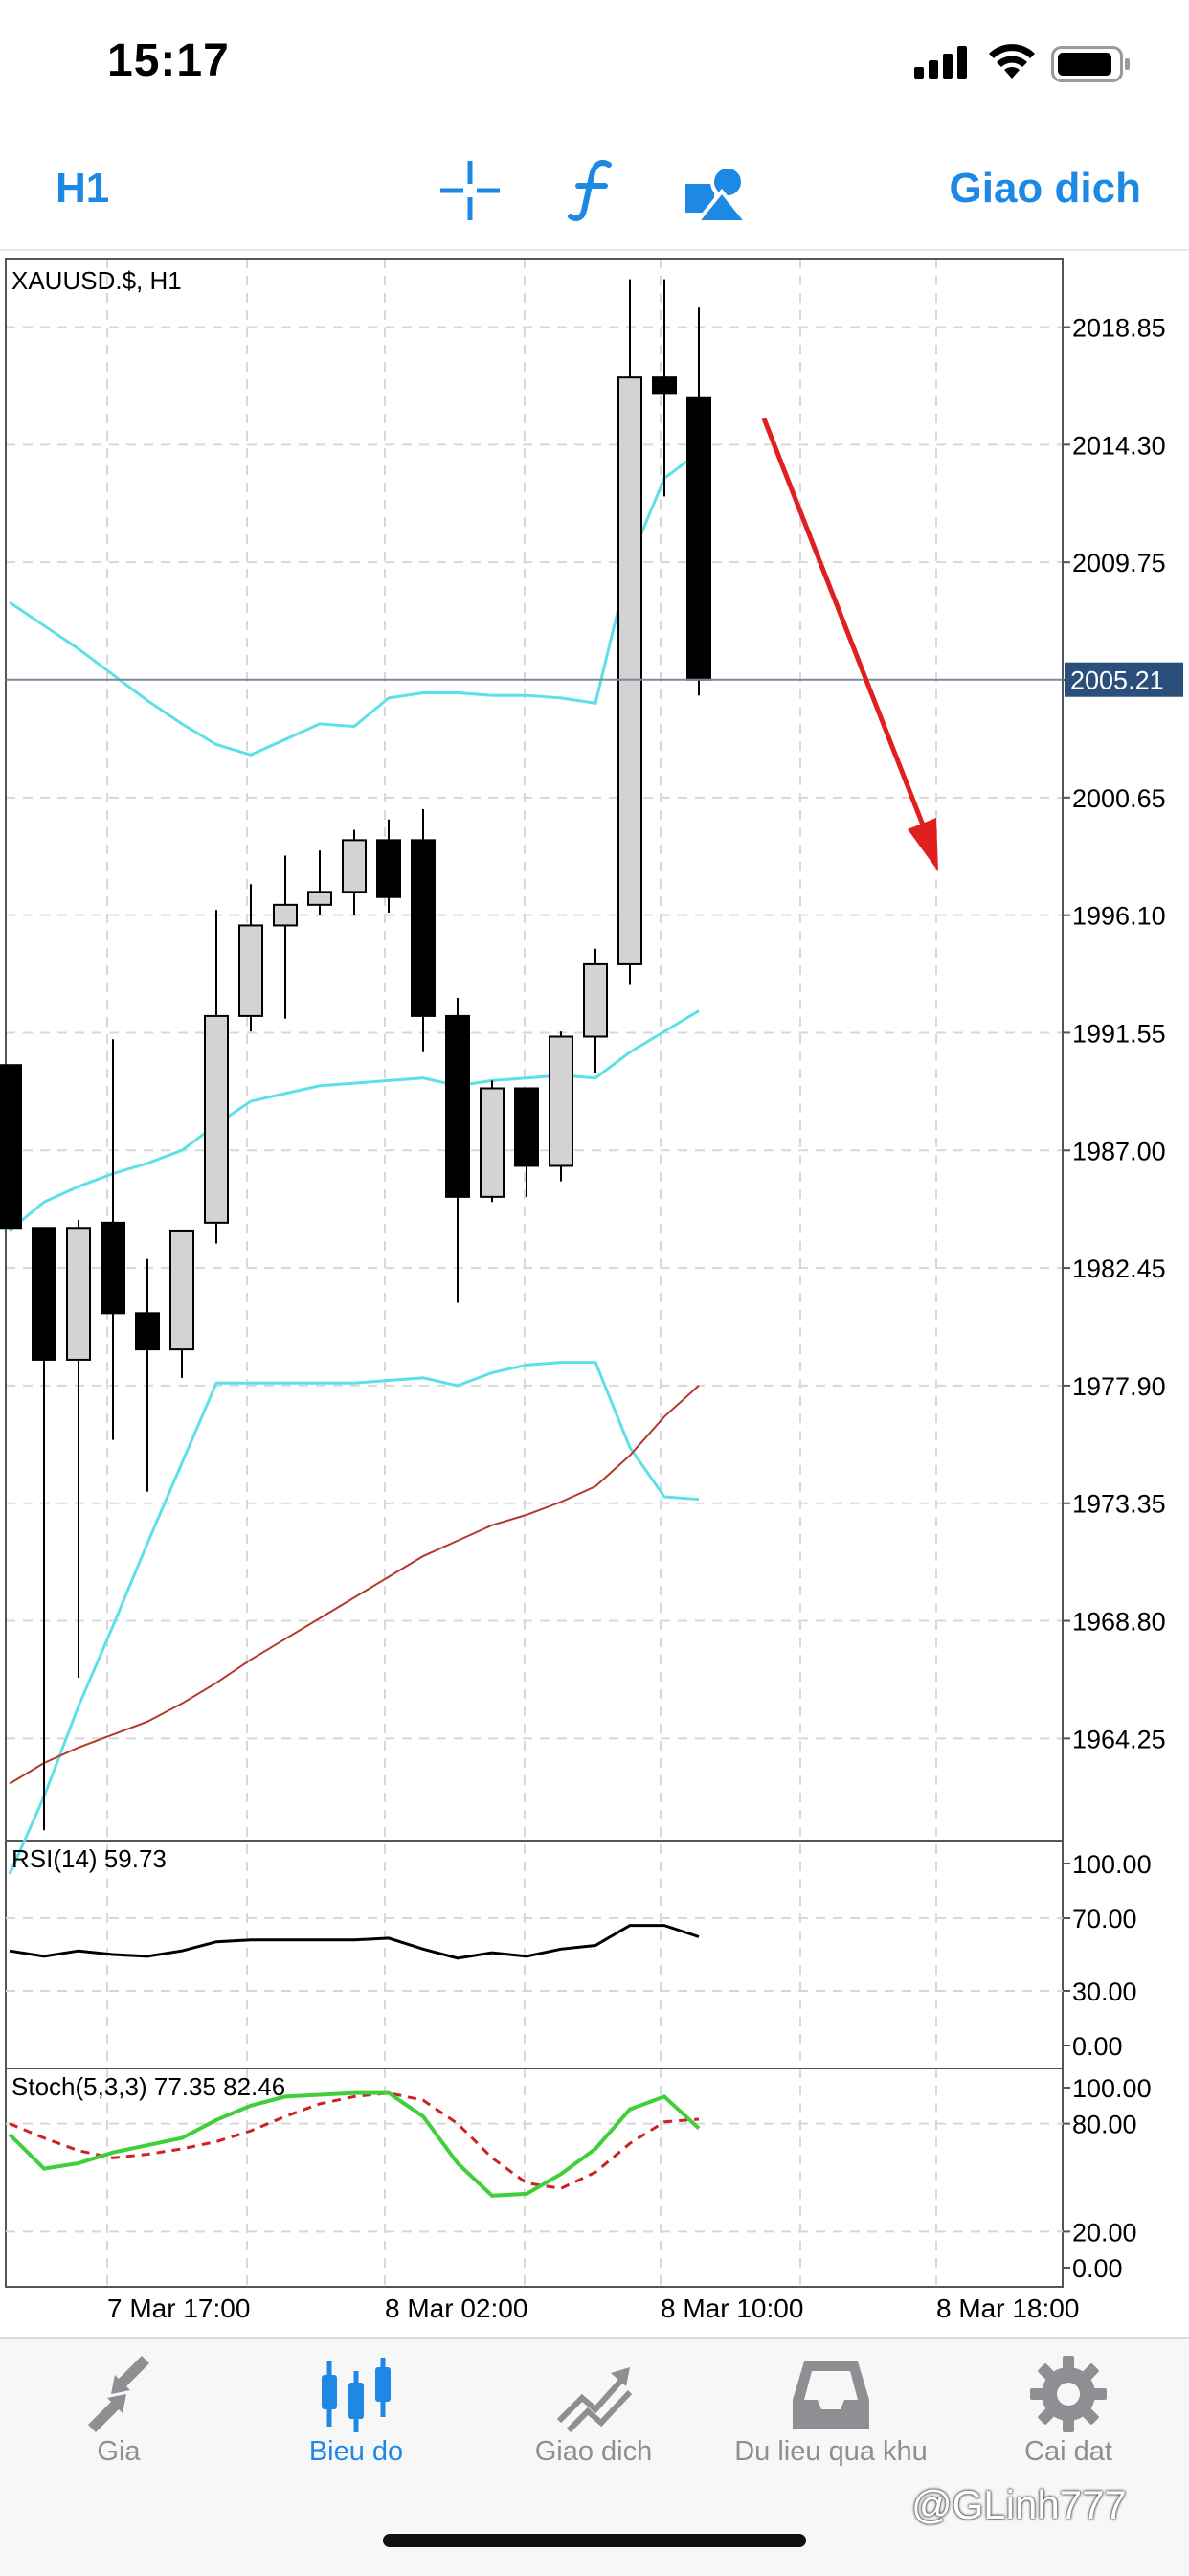 The width and height of the screenshot is (1189, 2576). I want to click on nav-label: Cai dat, so click(1068, 2451).